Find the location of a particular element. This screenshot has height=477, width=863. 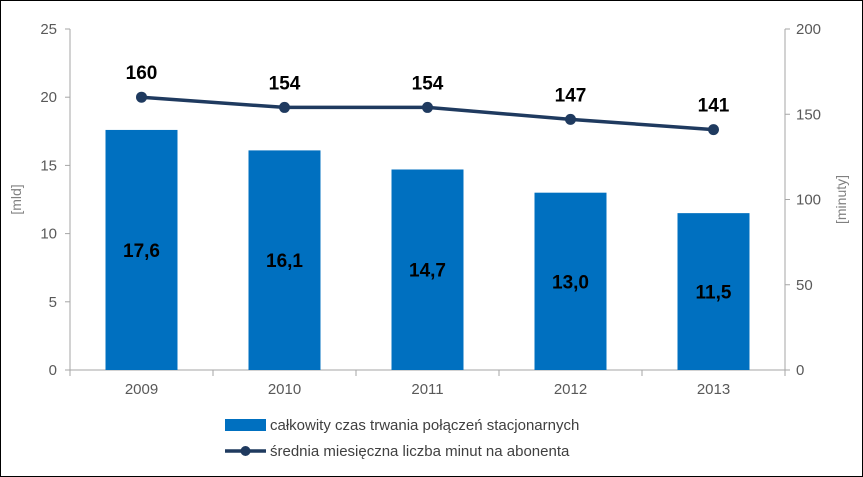

x-tick-label: 2011 is located at coordinates (427, 389).